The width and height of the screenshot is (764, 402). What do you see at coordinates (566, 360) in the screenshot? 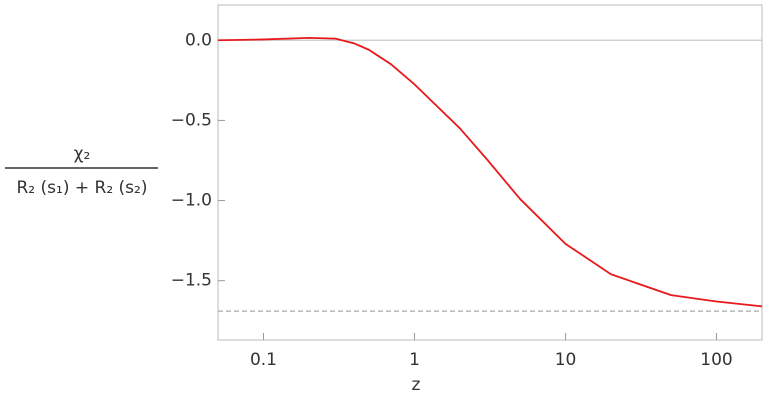
I see `x-tick-label: 10` at bounding box center [566, 360].